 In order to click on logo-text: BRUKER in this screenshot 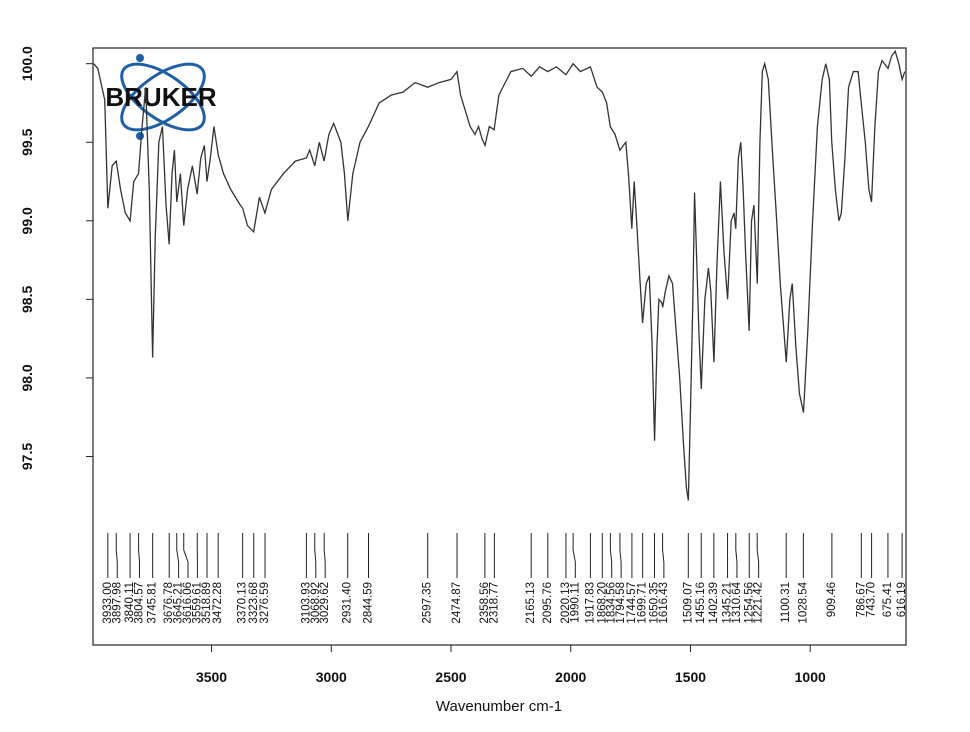, I will do `click(160, 97)`.